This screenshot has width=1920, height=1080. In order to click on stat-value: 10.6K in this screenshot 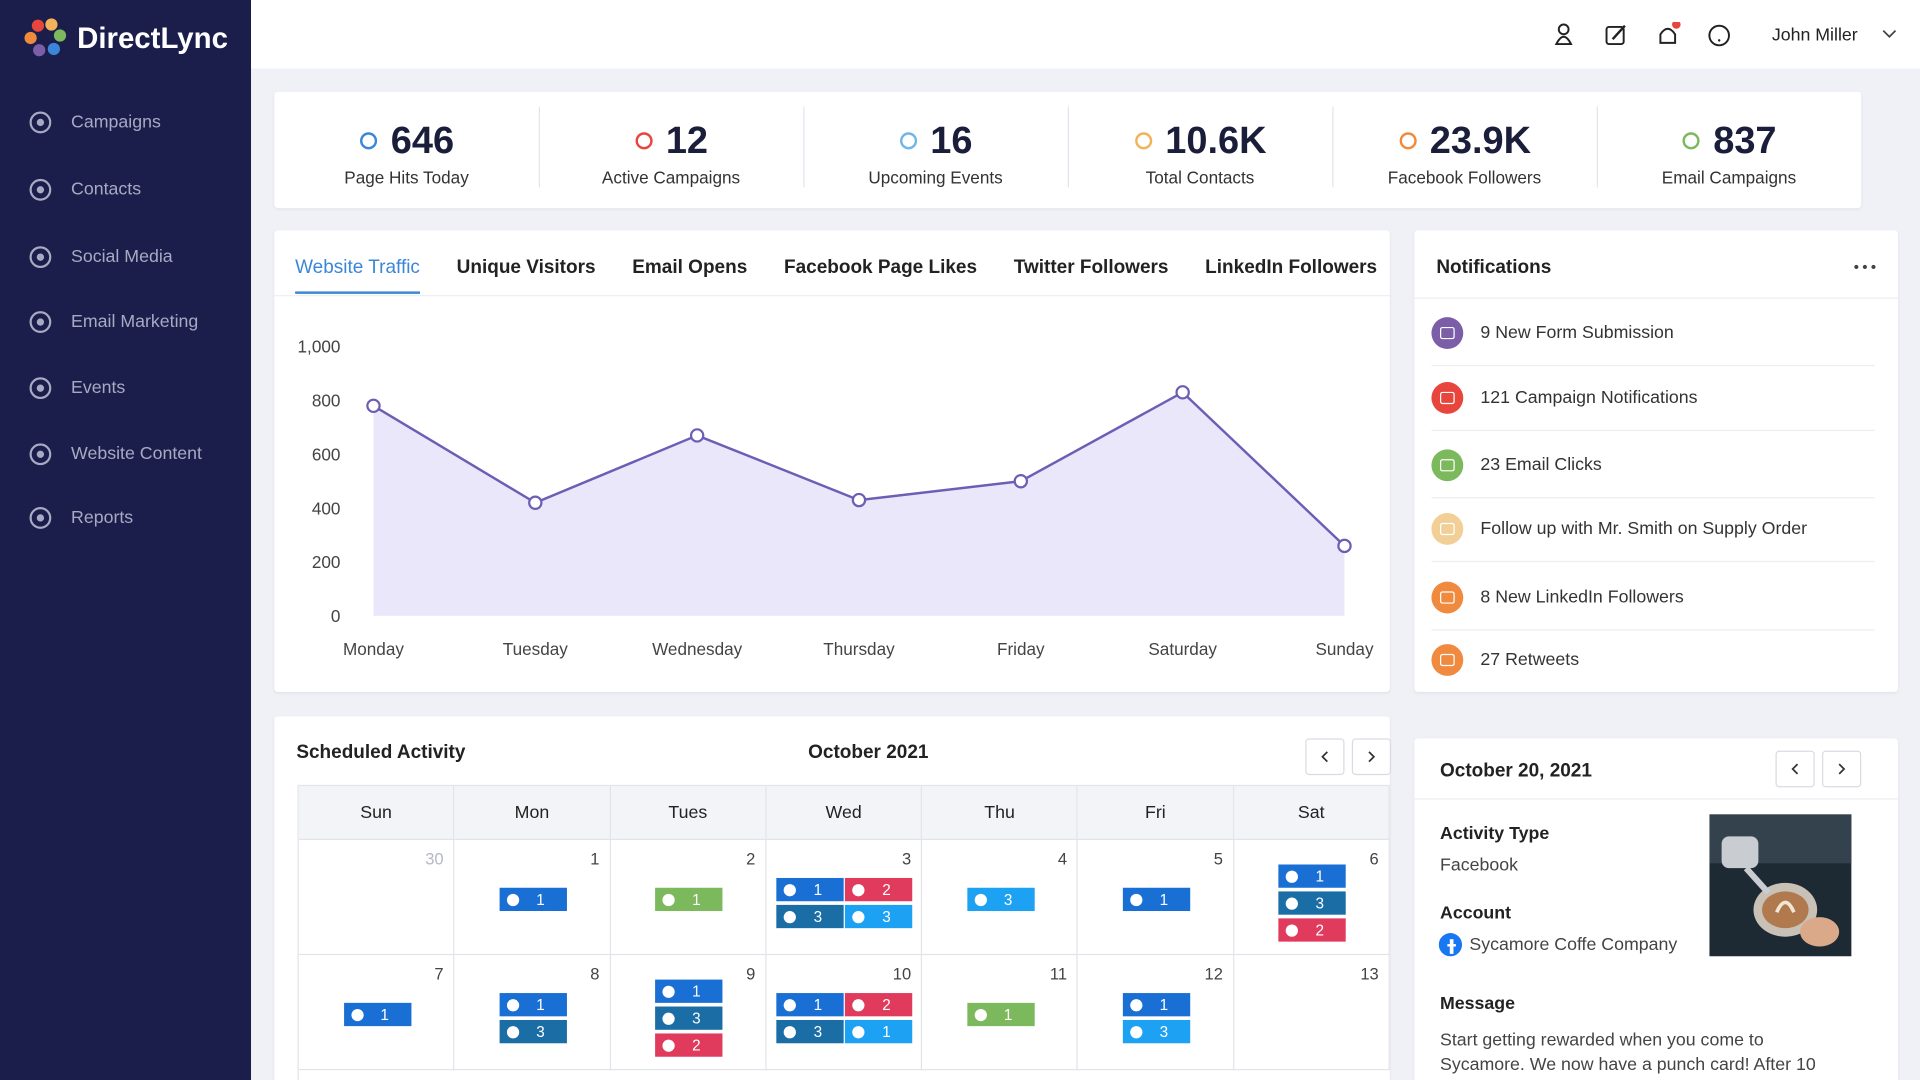, I will do `click(1200, 140)`.